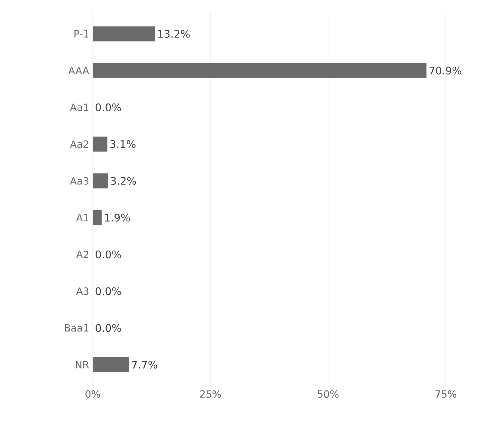 The height and width of the screenshot is (427, 504). What do you see at coordinates (123, 144) in the screenshot?
I see `data-label: 3.1%` at bounding box center [123, 144].